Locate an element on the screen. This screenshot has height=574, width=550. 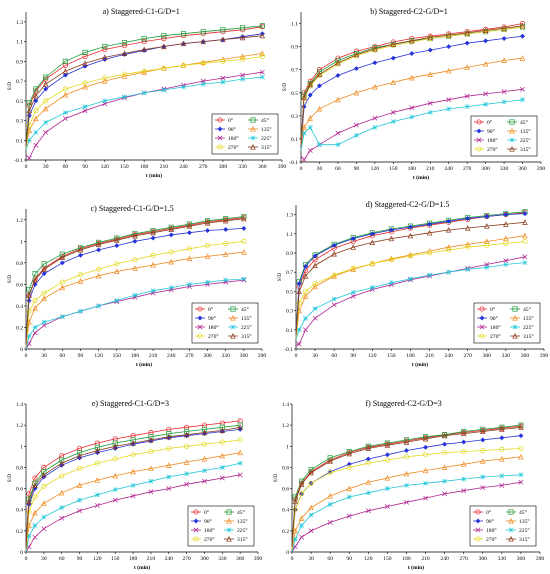
x-axis-label: t (min) is located at coordinates (144, 364).